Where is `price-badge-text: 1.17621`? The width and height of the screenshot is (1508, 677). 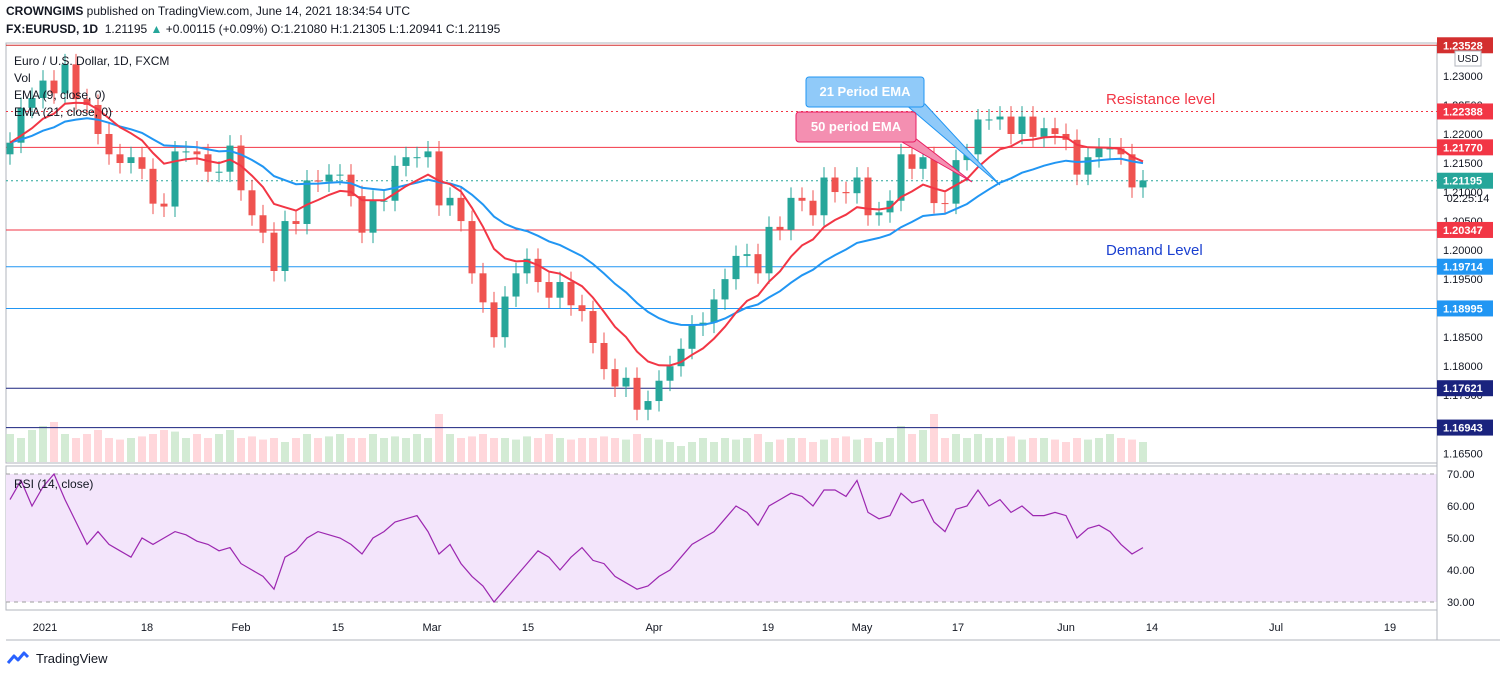 price-badge-text: 1.17621 is located at coordinates (1463, 389).